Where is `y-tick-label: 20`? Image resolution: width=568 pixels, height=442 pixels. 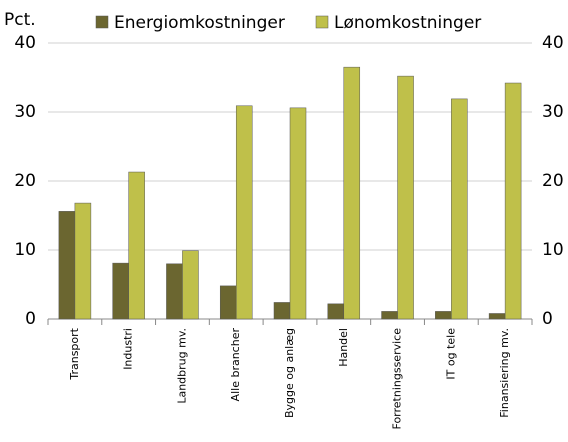 y-tick-label: 20 is located at coordinates (25, 181).